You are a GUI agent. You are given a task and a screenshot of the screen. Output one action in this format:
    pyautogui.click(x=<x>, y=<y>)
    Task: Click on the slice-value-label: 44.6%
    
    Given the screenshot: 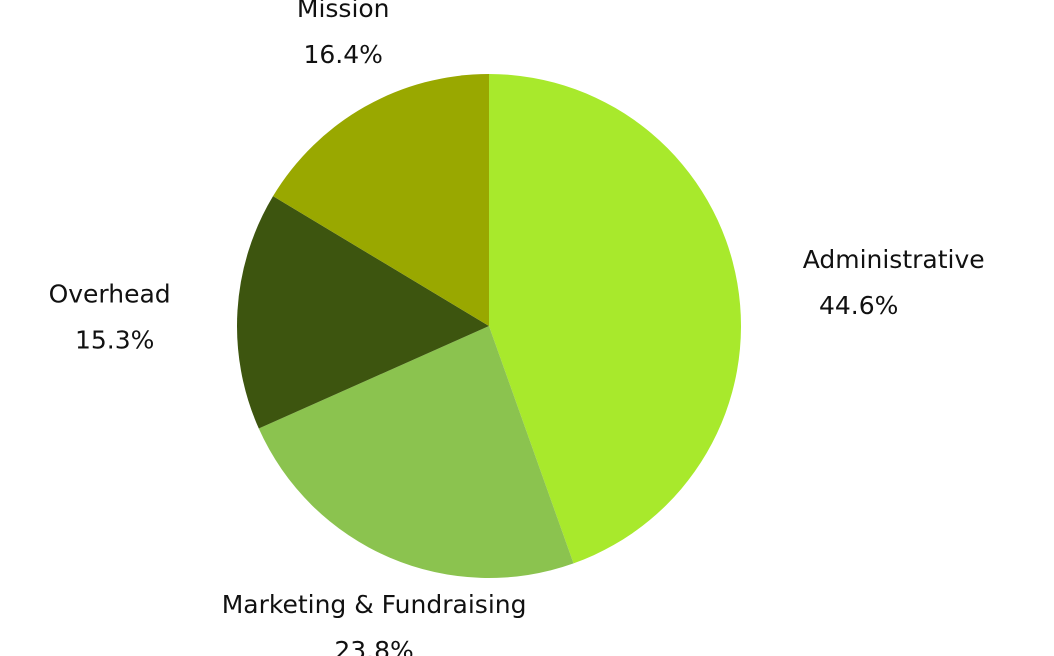 What is the action you would take?
    pyautogui.click(x=858, y=305)
    